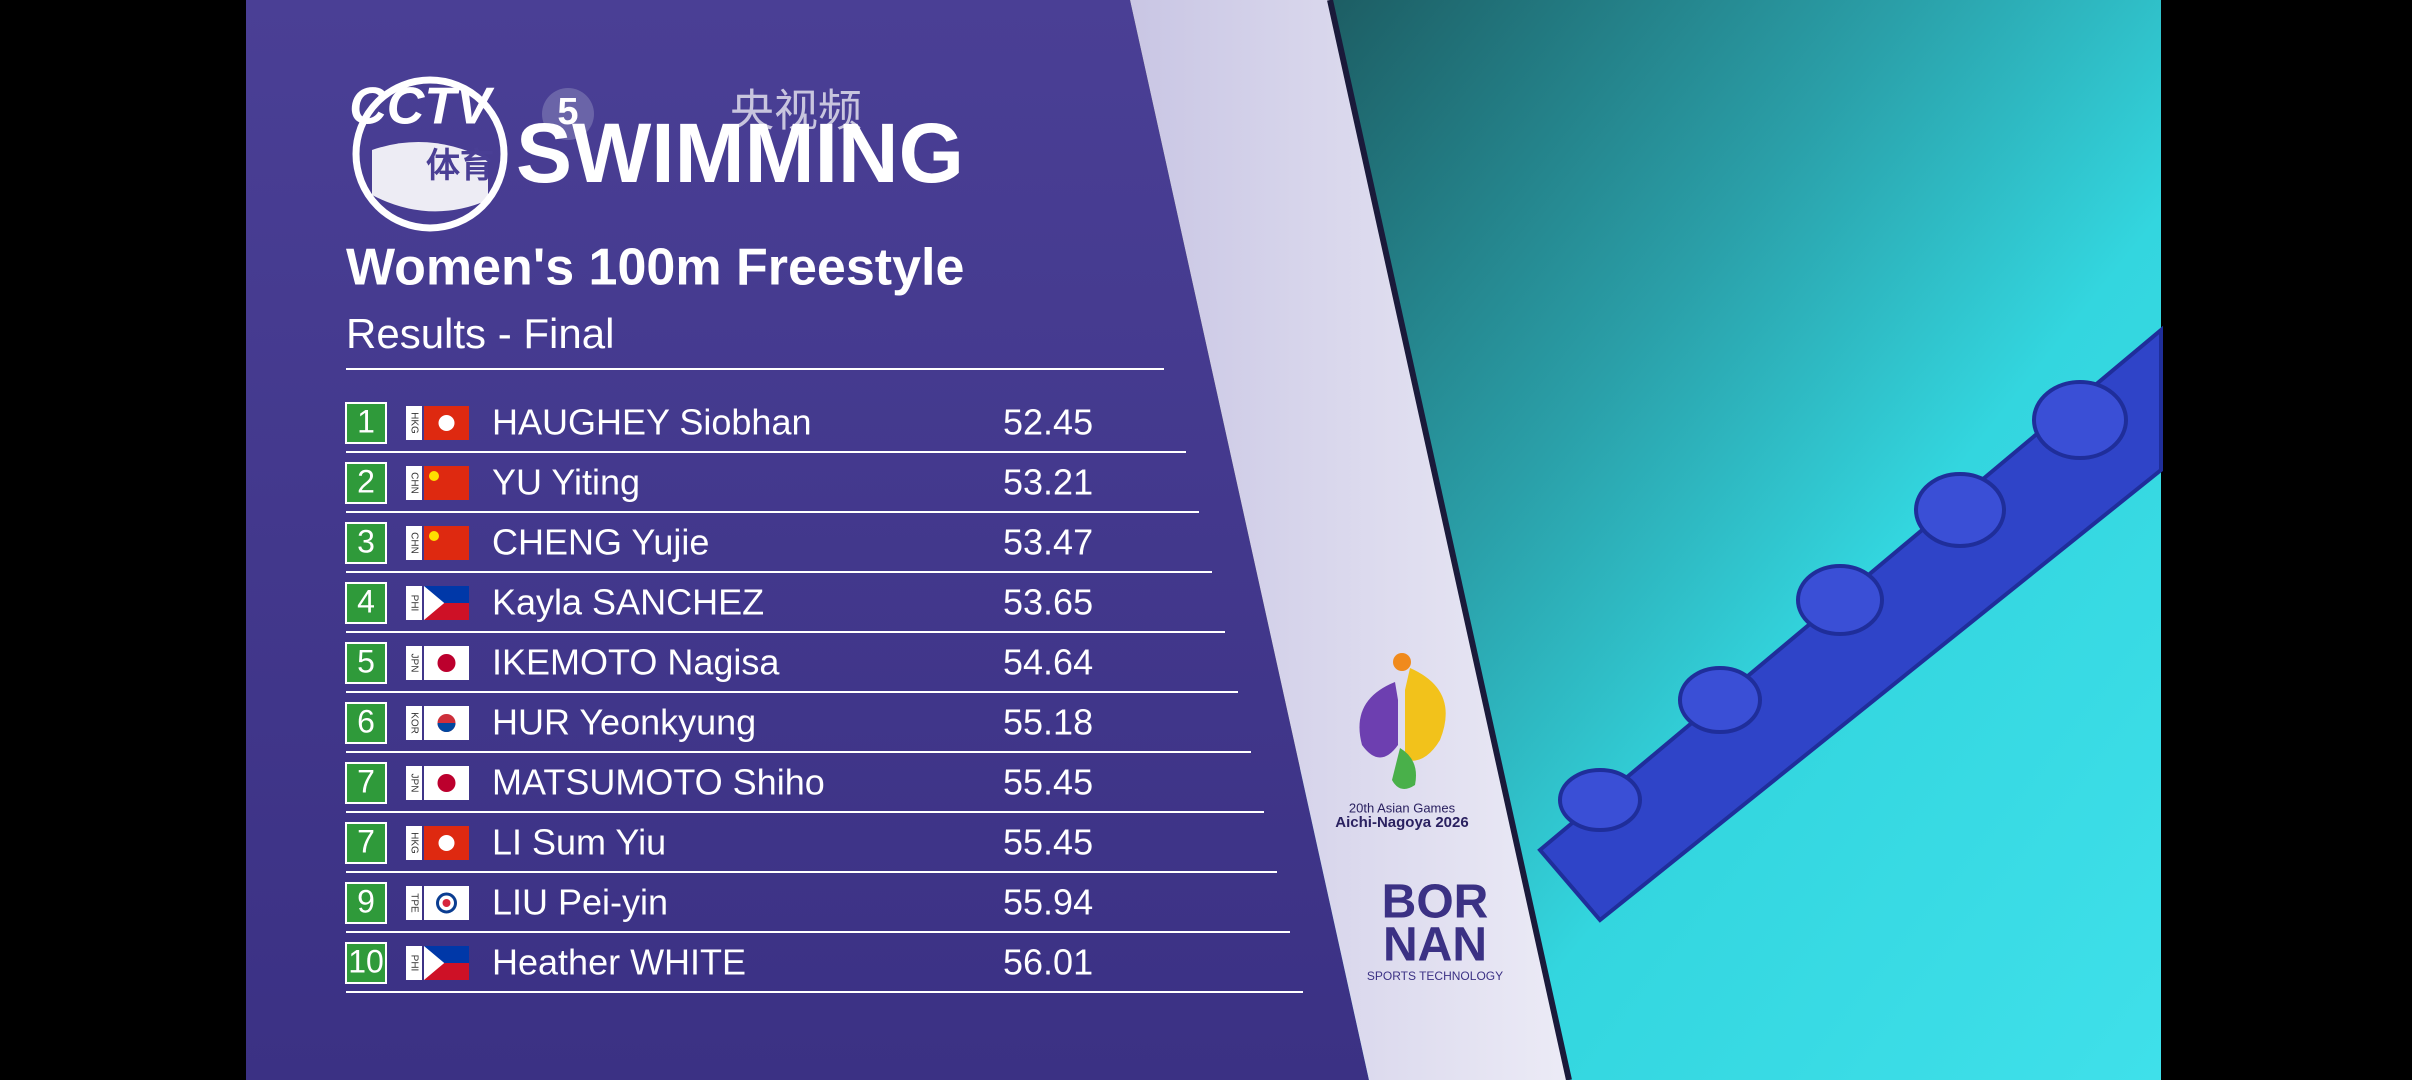 This screenshot has height=1080, width=2412. Describe the element at coordinates (1048, 482) in the screenshot. I see `result-time: 53.21` at that location.